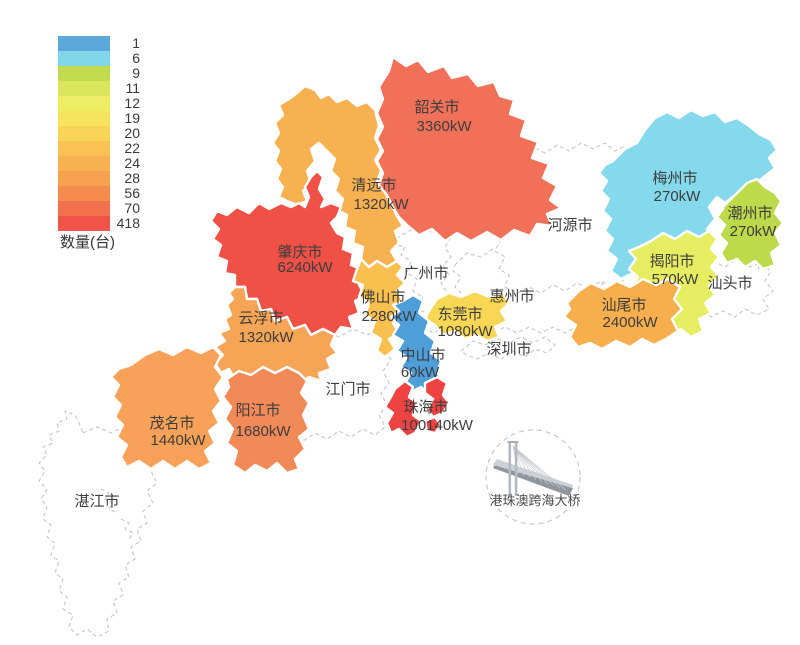 The height and width of the screenshot is (645, 800). What do you see at coordinates (136, 73) in the screenshot?
I see `legend-value: 9` at bounding box center [136, 73].